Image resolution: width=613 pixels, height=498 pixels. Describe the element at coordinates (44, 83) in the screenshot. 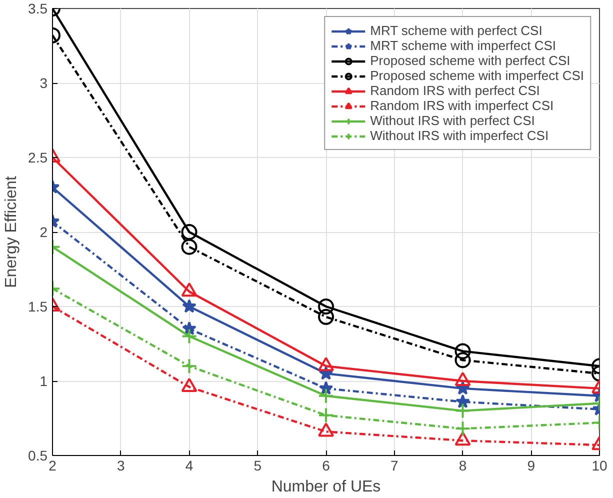

I see `y-tick-label: 3` at that location.